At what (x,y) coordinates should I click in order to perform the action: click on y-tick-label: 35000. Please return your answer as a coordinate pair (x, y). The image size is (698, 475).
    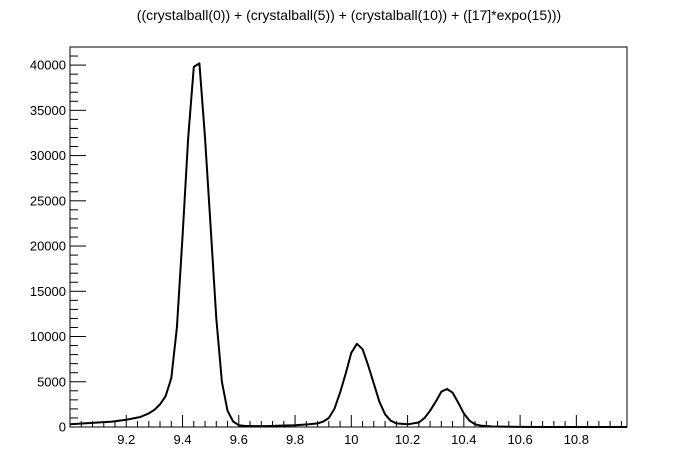
    Looking at the image, I should click on (48, 110).